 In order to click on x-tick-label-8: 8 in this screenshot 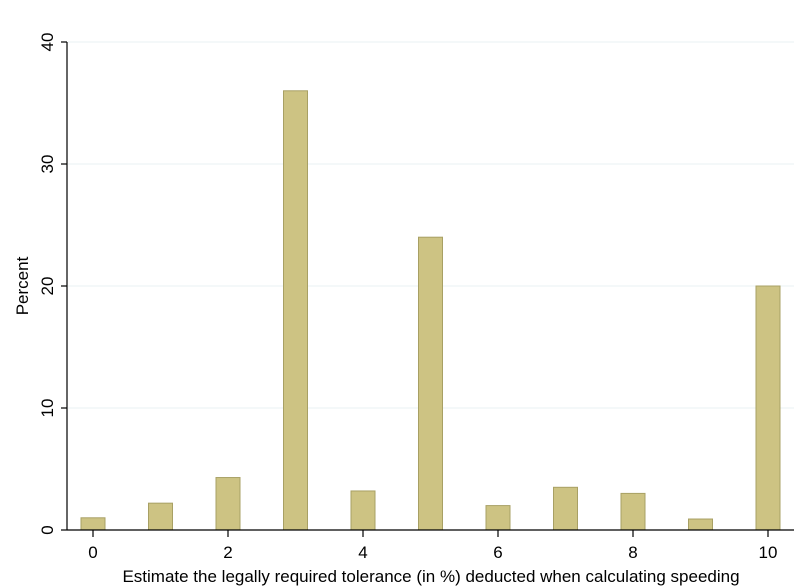, I will do `click(632, 552)`.